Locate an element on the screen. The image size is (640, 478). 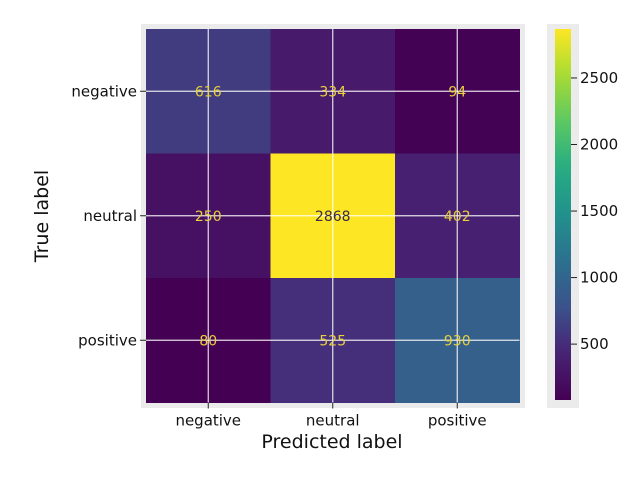
colorbar-ticks: 500 1000 1500 2000 2500 is located at coordinates (594, 211).